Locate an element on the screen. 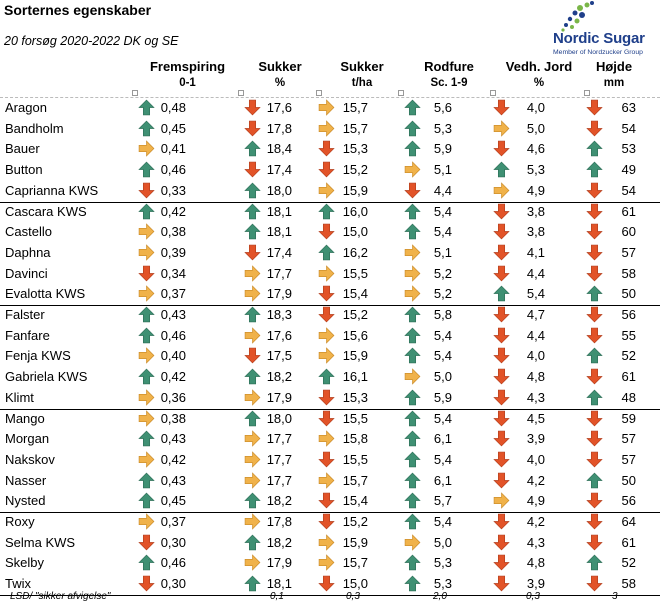 The width and height of the screenshot is (660, 611). column-header-unit: t/ha is located at coordinates (362, 83).